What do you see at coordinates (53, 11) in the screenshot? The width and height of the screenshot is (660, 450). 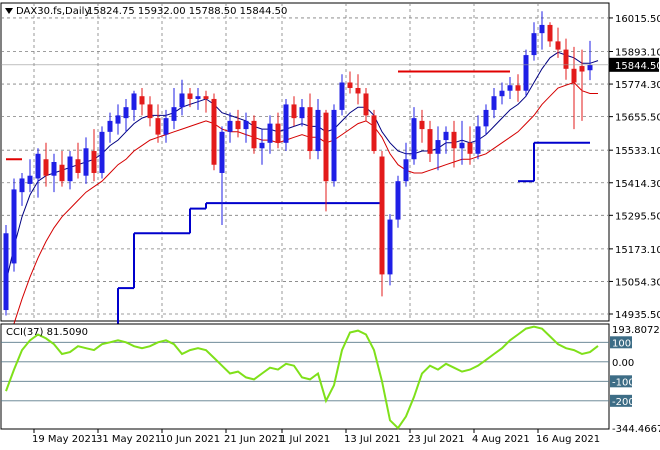 I see `chart-symbol: DAX30.fs,Daily` at bounding box center [53, 11].